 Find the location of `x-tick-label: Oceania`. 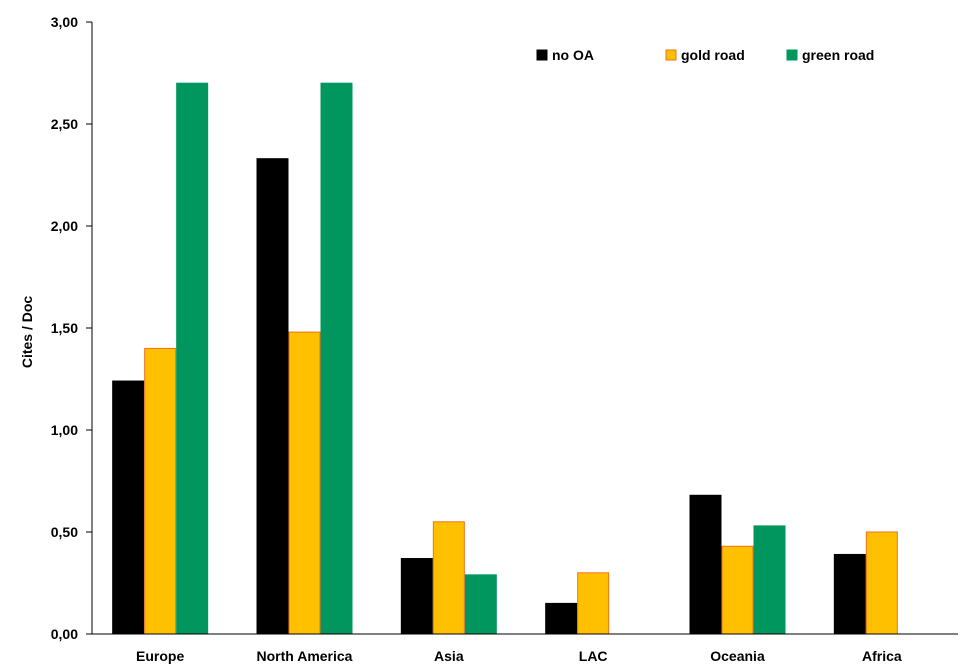

x-tick-label: Oceania is located at coordinates (737, 656).